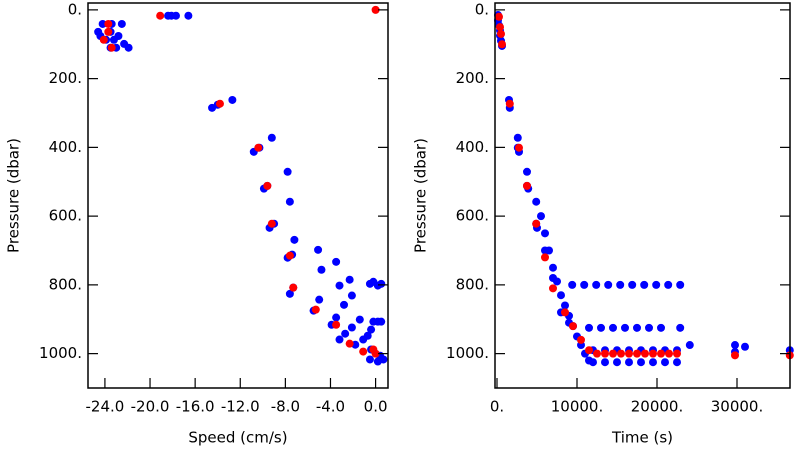 This screenshot has height=450, width=800. What do you see at coordinates (330, 407) in the screenshot?
I see `x-tick-label: -4.0` at bounding box center [330, 407].